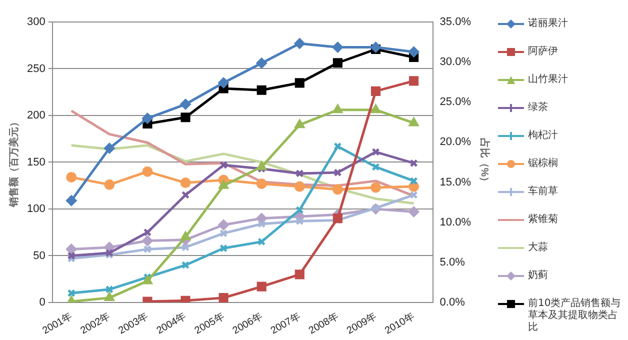  Describe the element at coordinates (548, 24) in the screenshot. I see `legend-label: 诺丽果汁` at that location.